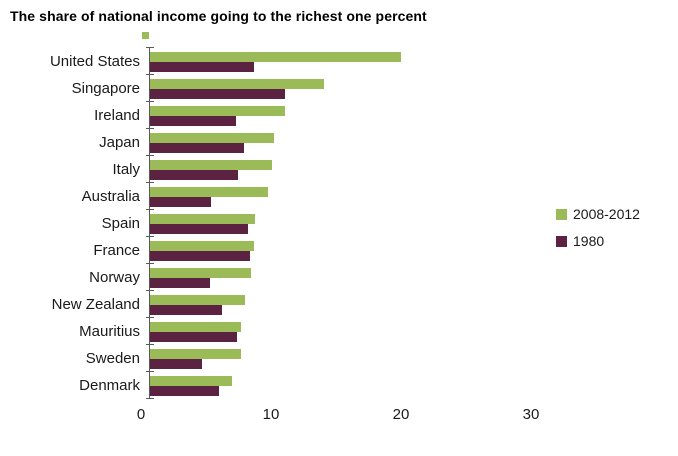 The height and width of the screenshot is (456, 678). What do you see at coordinates (116, 250) in the screenshot?
I see `category-label: France` at bounding box center [116, 250].